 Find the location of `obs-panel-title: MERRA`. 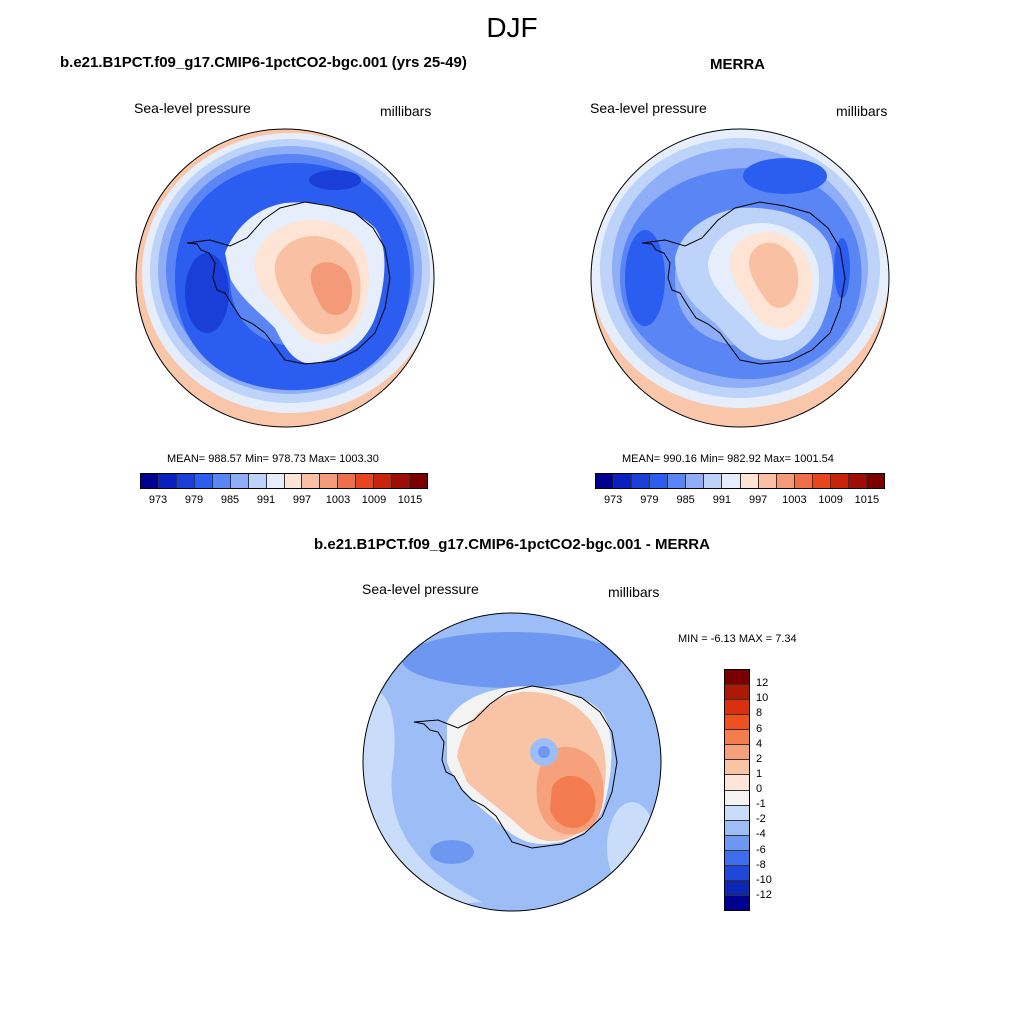

obs-panel-title: MERRA is located at coordinates (737, 64).